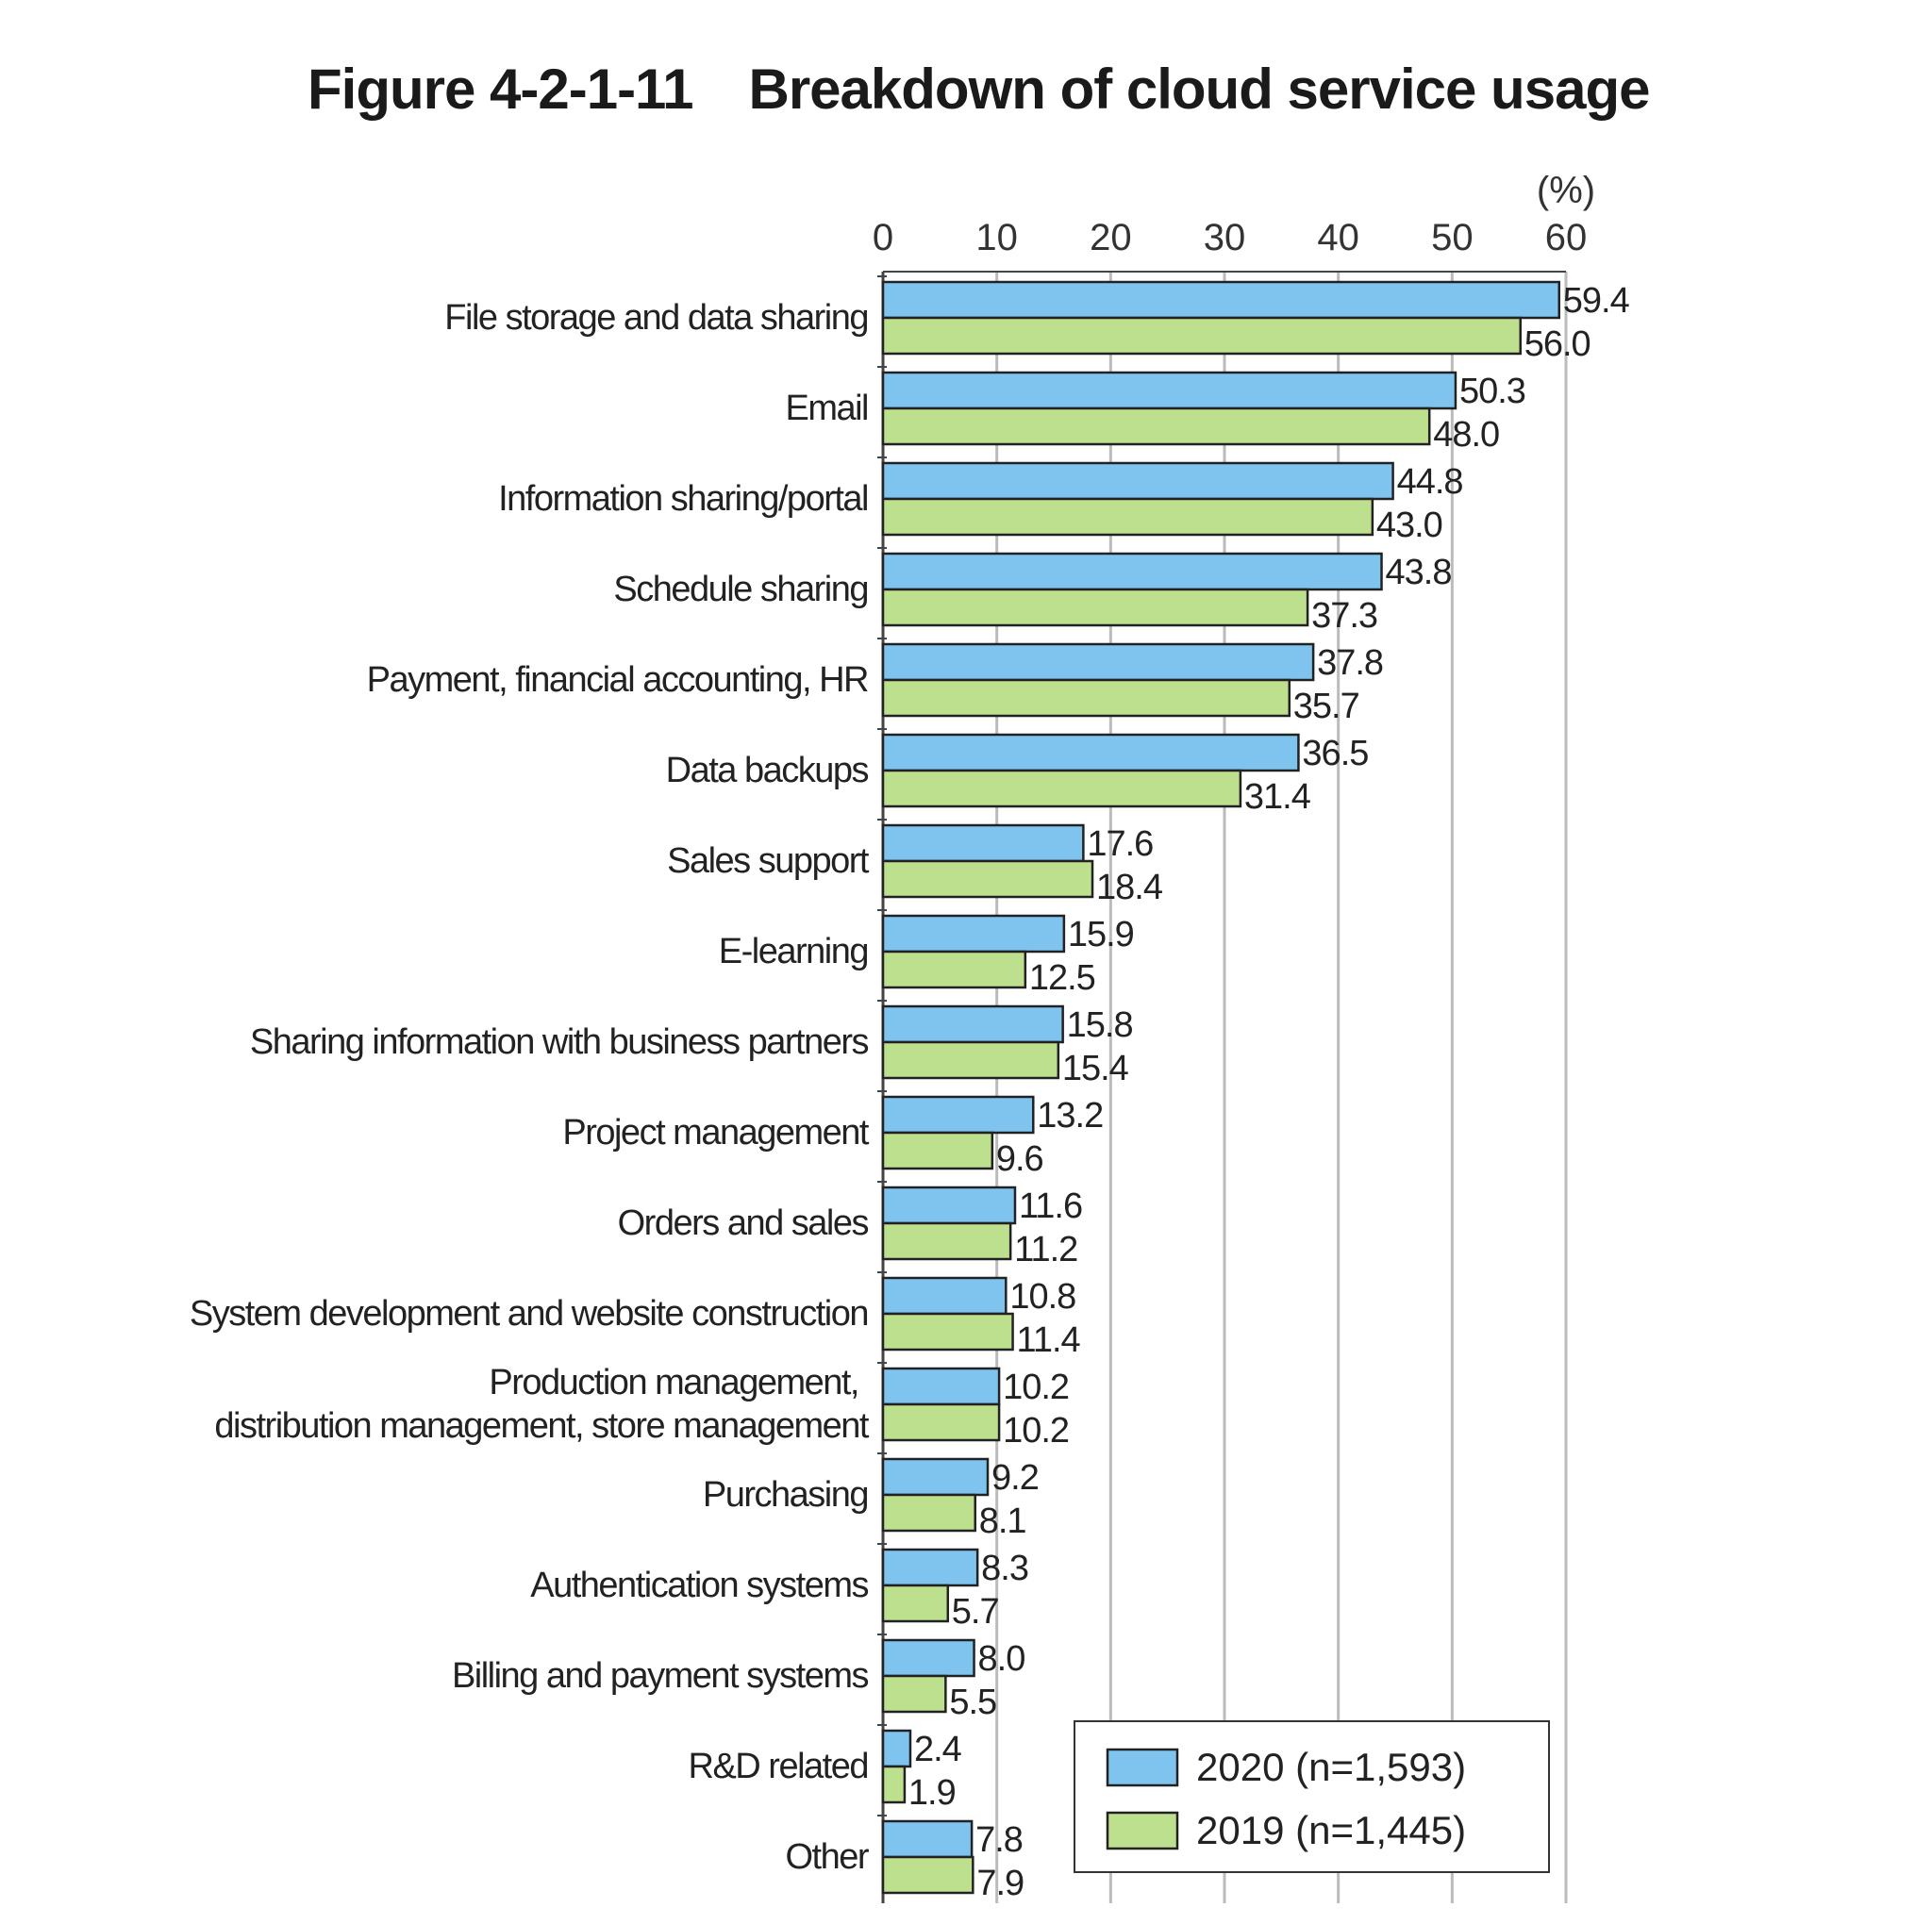 This screenshot has height=1924, width=1932. I want to click on data-label: 9.2, so click(1015, 1478).